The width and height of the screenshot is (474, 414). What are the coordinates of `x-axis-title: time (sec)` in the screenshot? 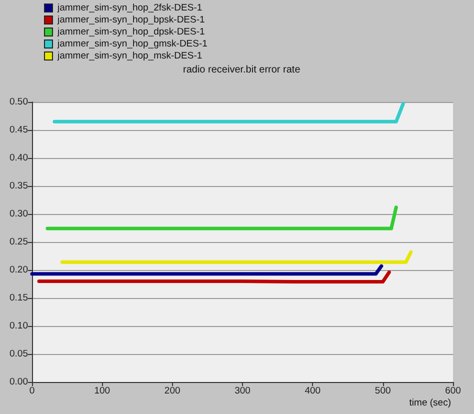 It's located at (430, 403).